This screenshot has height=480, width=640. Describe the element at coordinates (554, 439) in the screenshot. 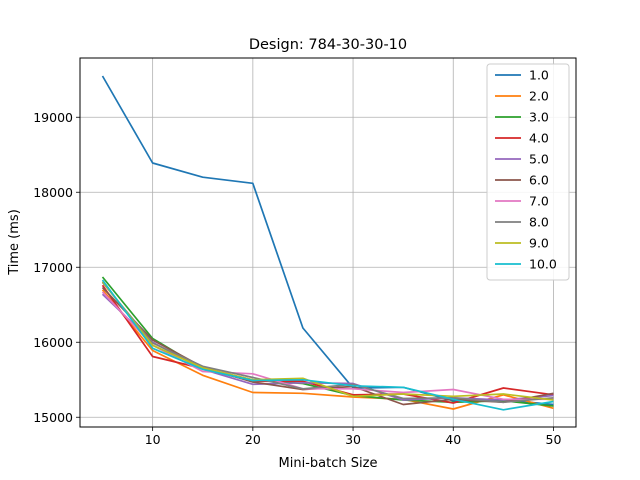

I see `x-tick-label: 50` at that location.